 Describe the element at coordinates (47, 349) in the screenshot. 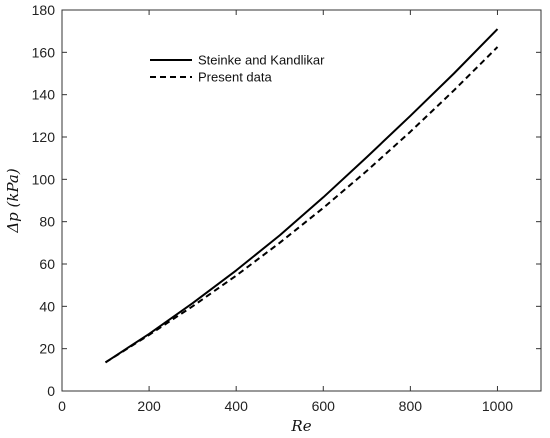

I see `y-tick-label: 20` at that location.